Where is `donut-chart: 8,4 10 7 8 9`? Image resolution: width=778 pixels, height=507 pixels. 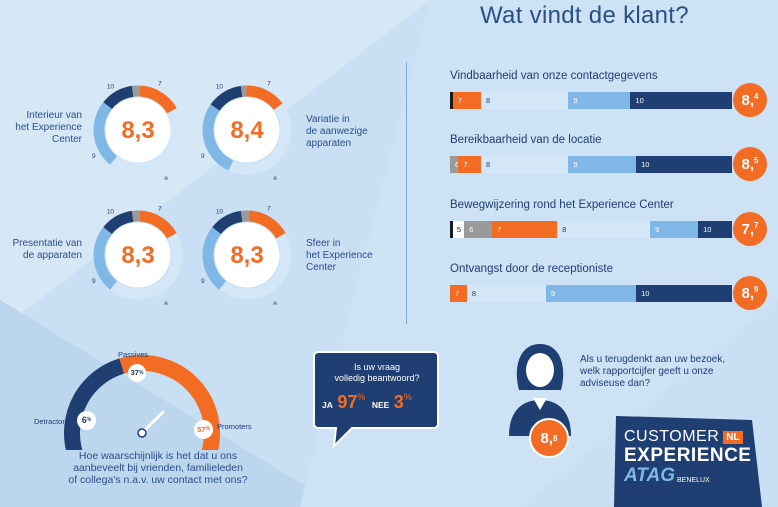 donut-chart: 8,4 10 7 8 9 is located at coordinates (246, 130).